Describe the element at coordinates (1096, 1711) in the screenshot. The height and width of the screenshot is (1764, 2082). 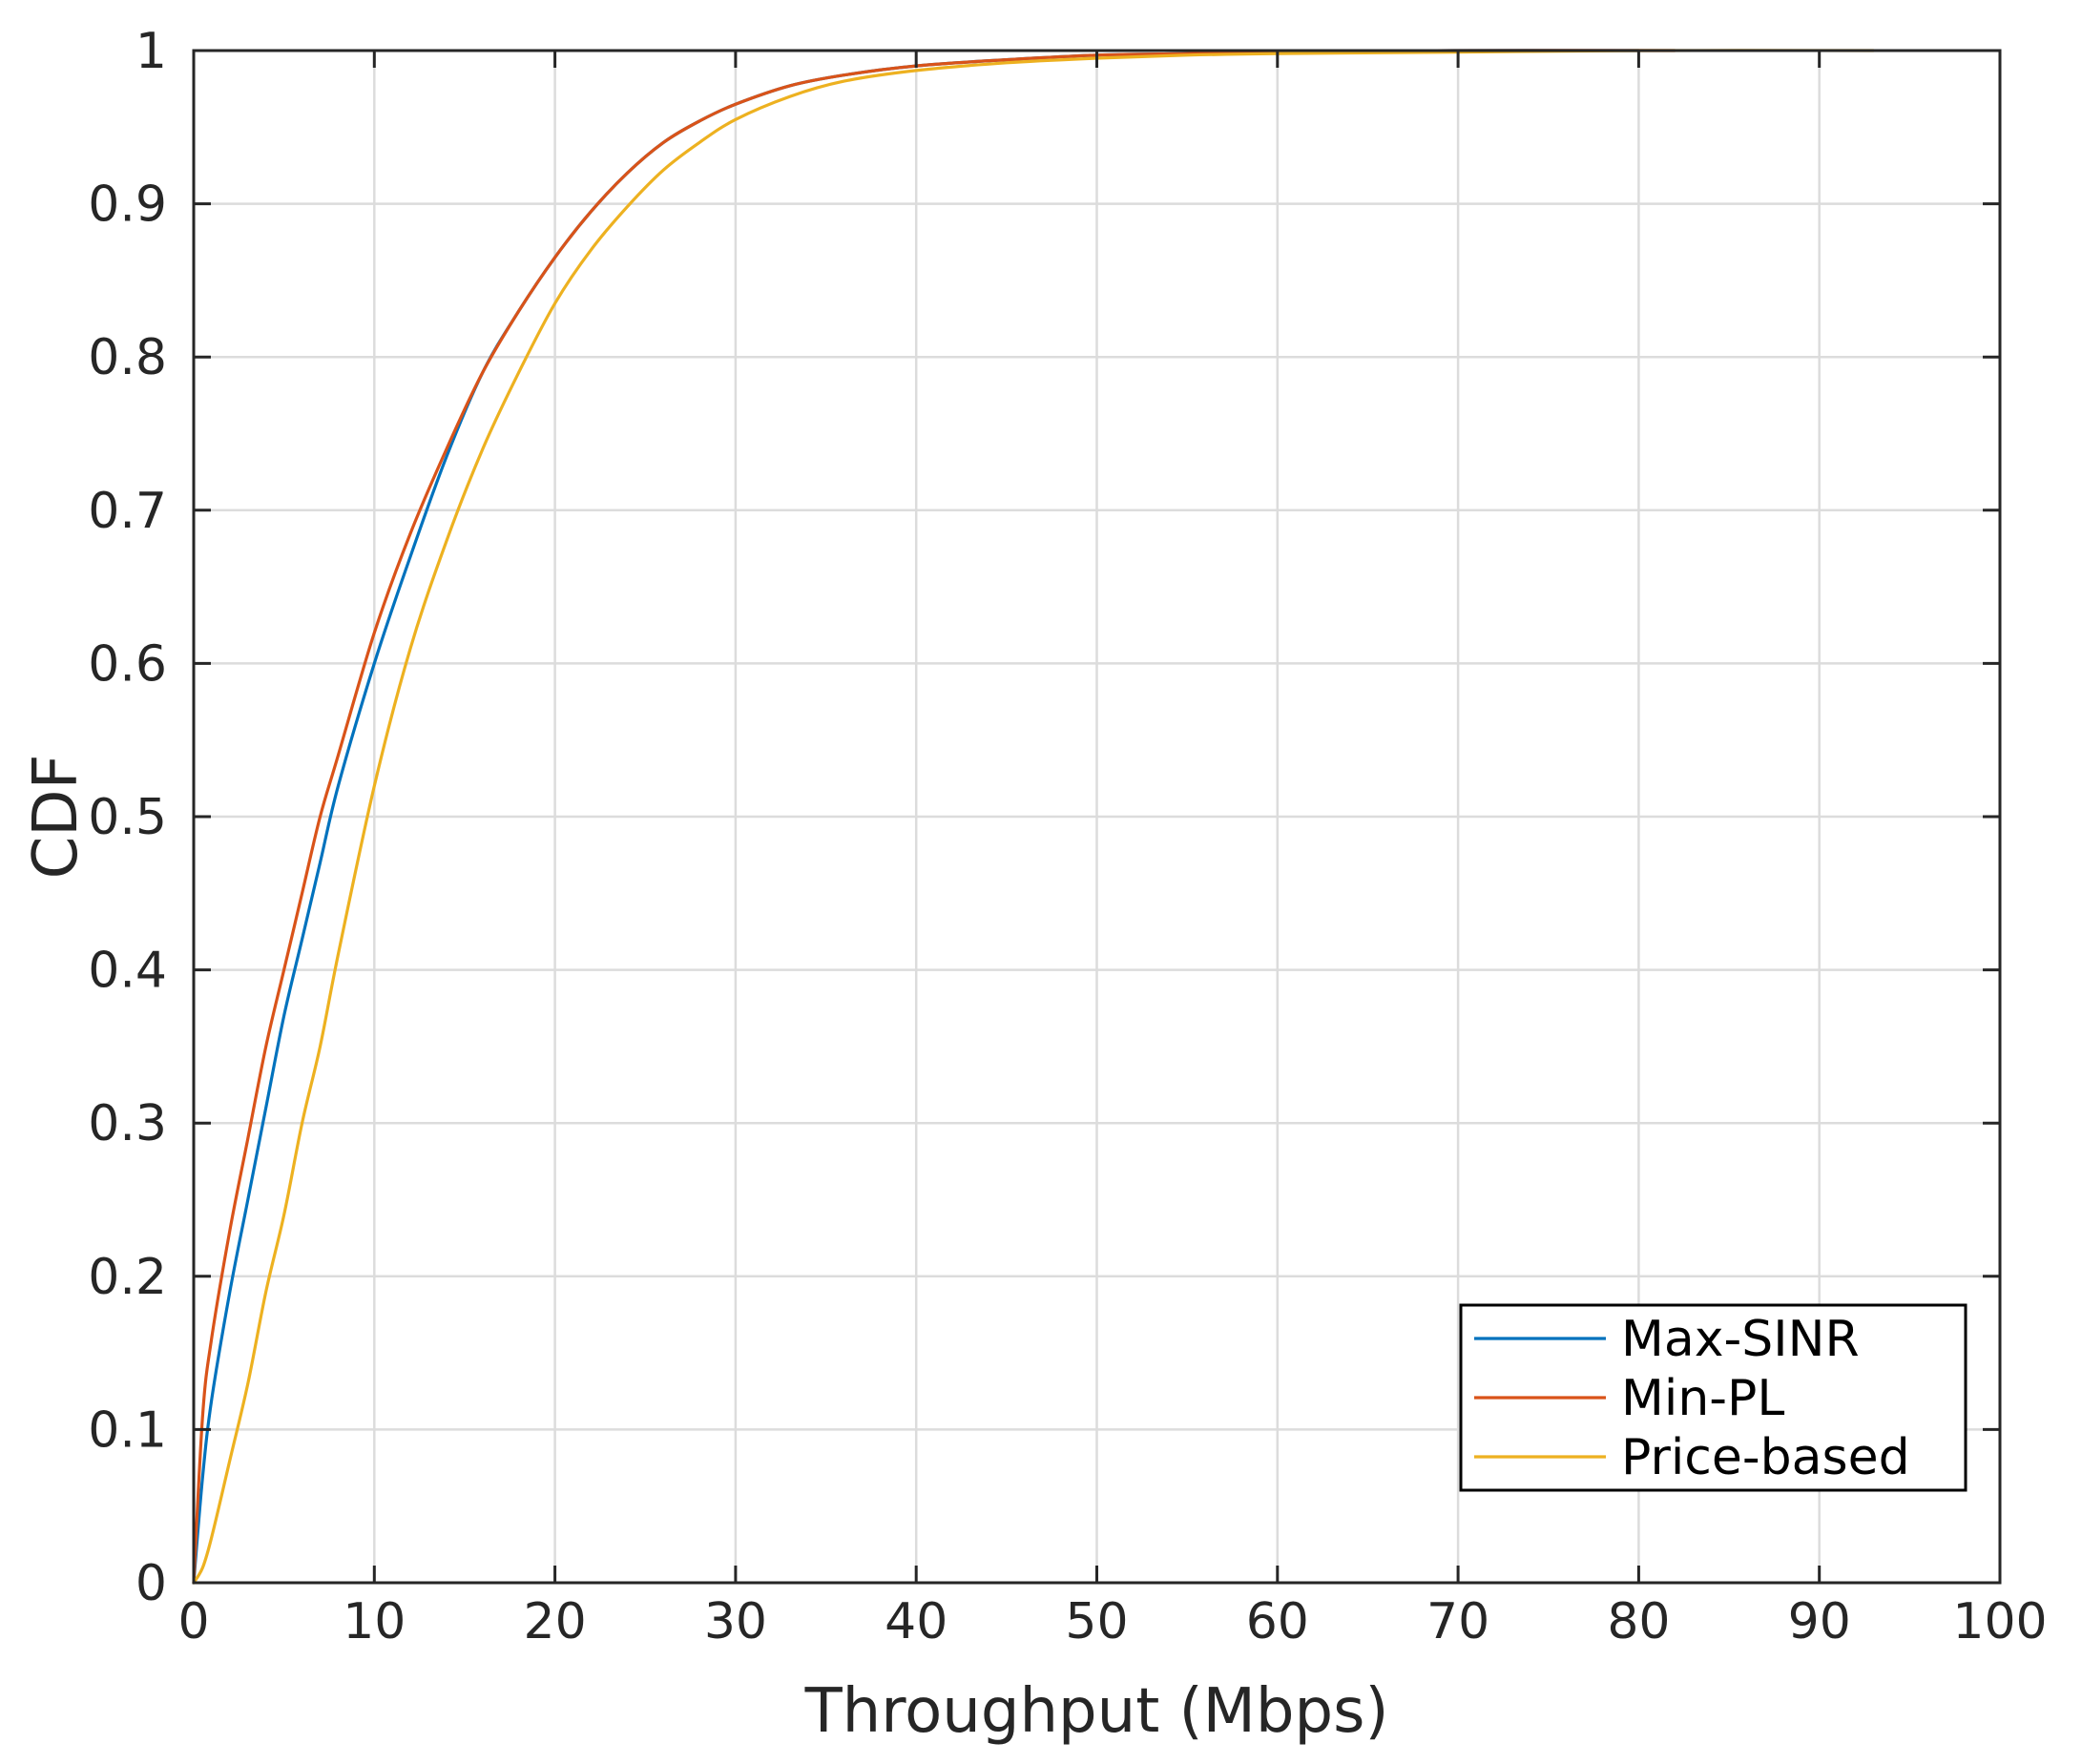
I see `x-axis-label: Throughput (Mbps)` at that location.